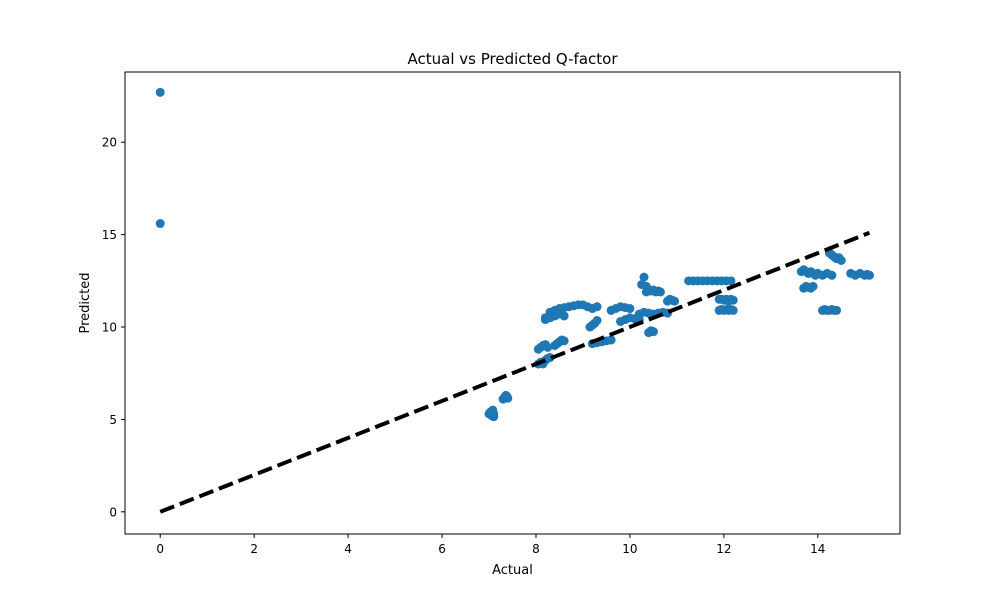 Image resolution: width=1000 pixels, height=604 pixels. I want to click on x-tick-label: 12, so click(723, 549).